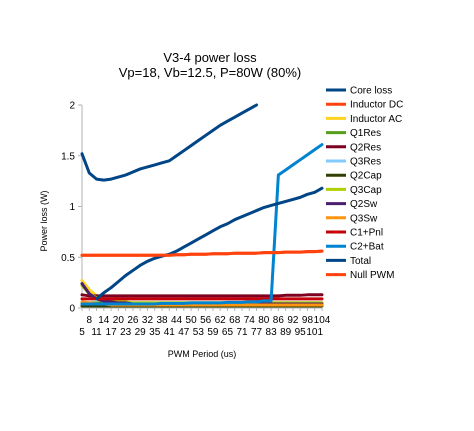 The image size is (474, 431). What do you see at coordinates (82, 332) in the screenshot?
I see `x-tick-label: 5` at bounding box center [82, 332].